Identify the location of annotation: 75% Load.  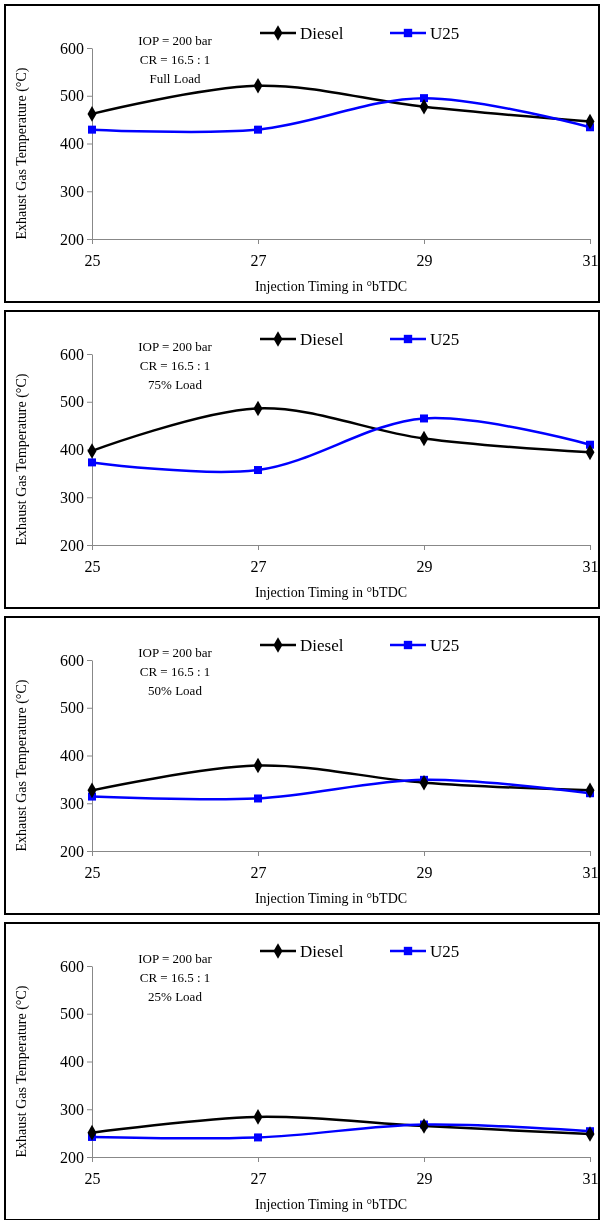
(175, 384).